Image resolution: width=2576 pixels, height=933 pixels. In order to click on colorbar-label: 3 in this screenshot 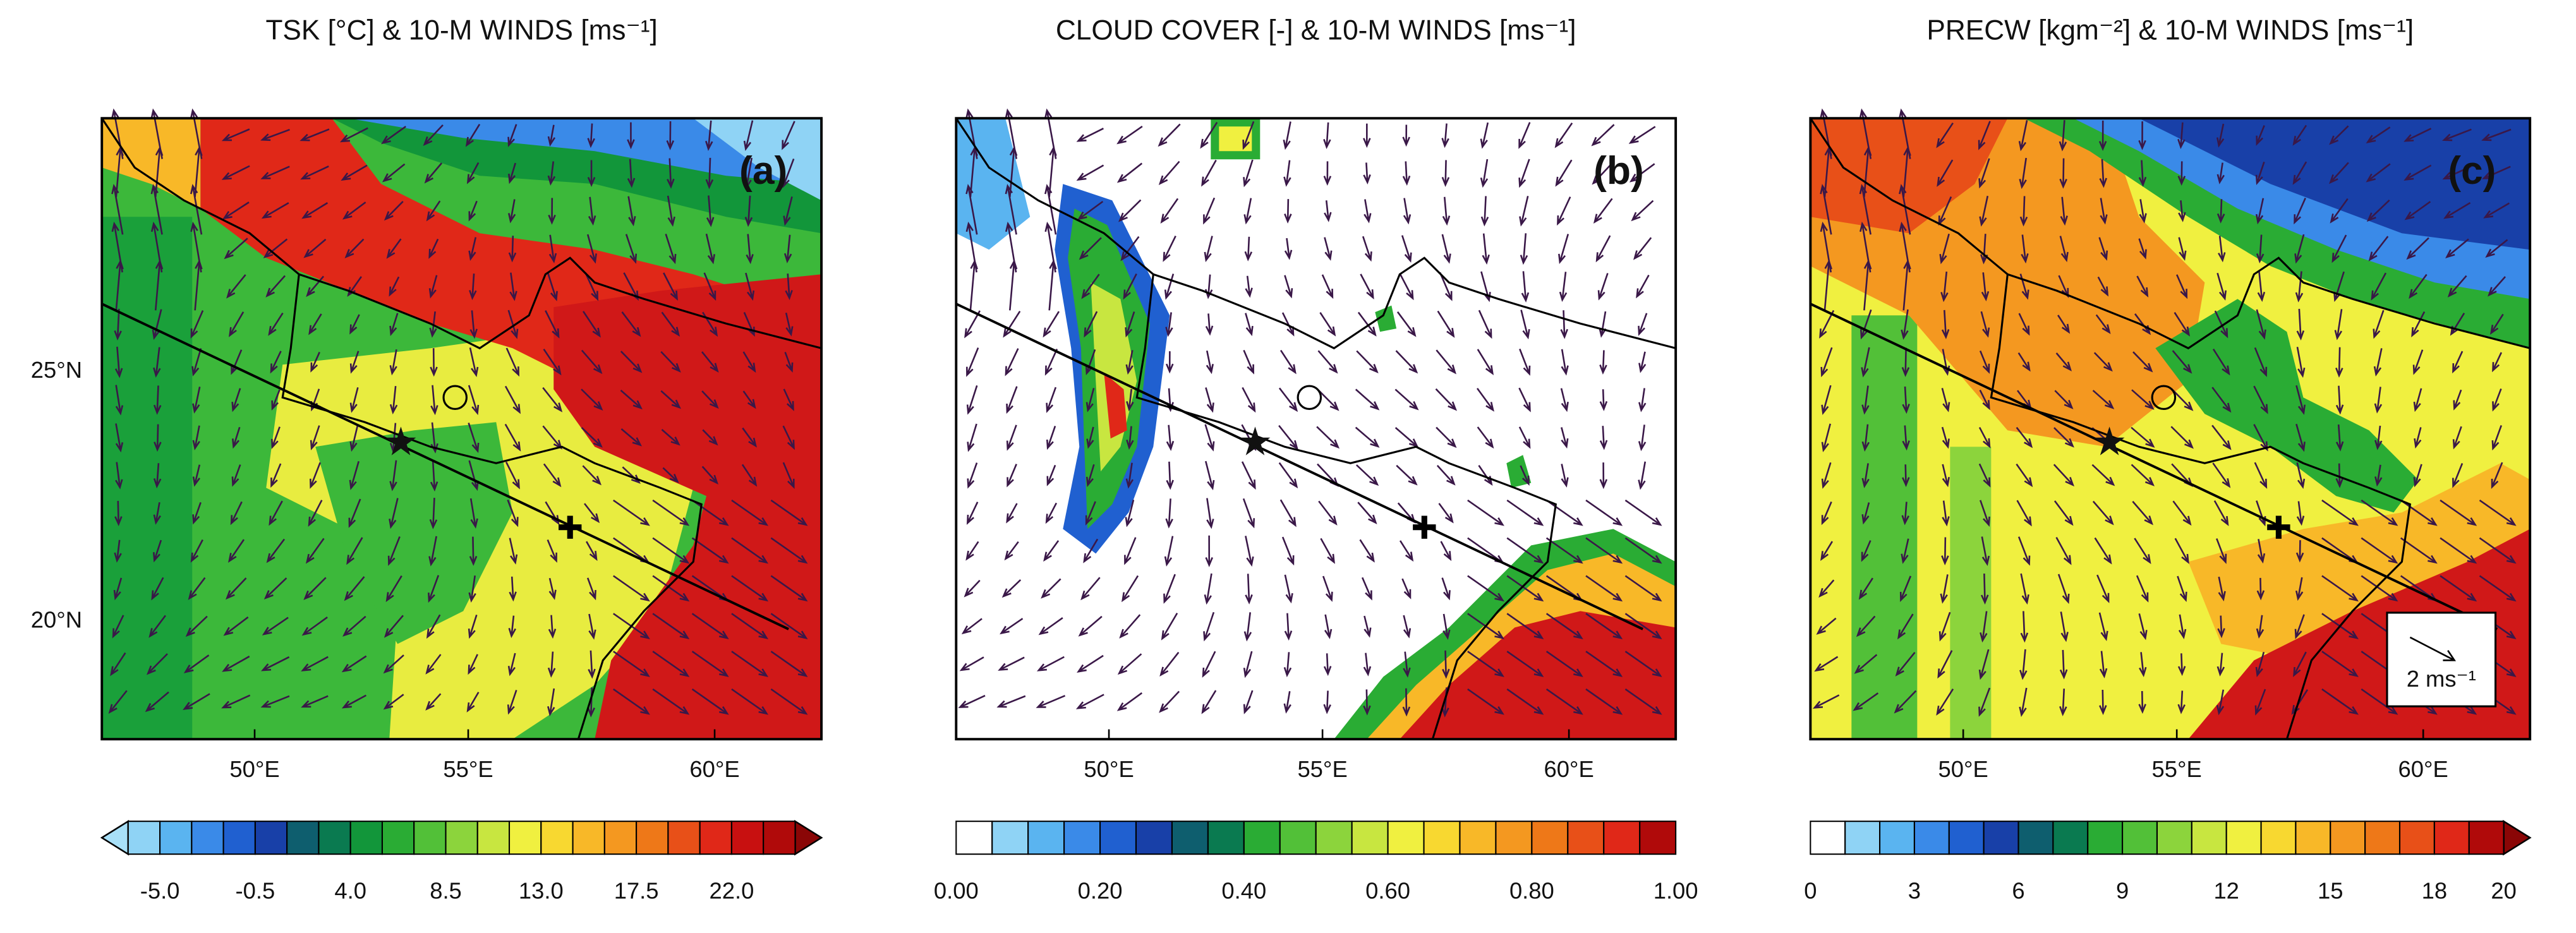, I will do `click(1914, 890)`.